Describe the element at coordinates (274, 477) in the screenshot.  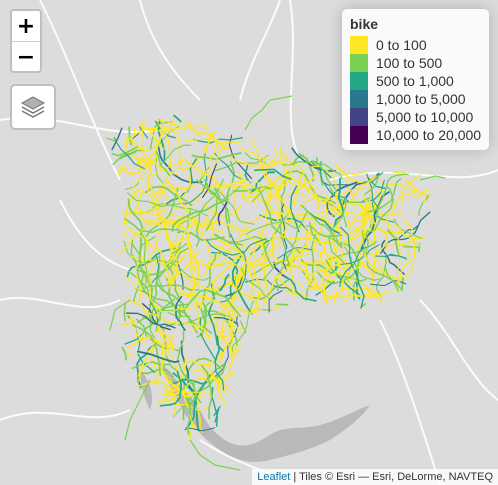
I see `leaflet-link: Leaflet` at that location.